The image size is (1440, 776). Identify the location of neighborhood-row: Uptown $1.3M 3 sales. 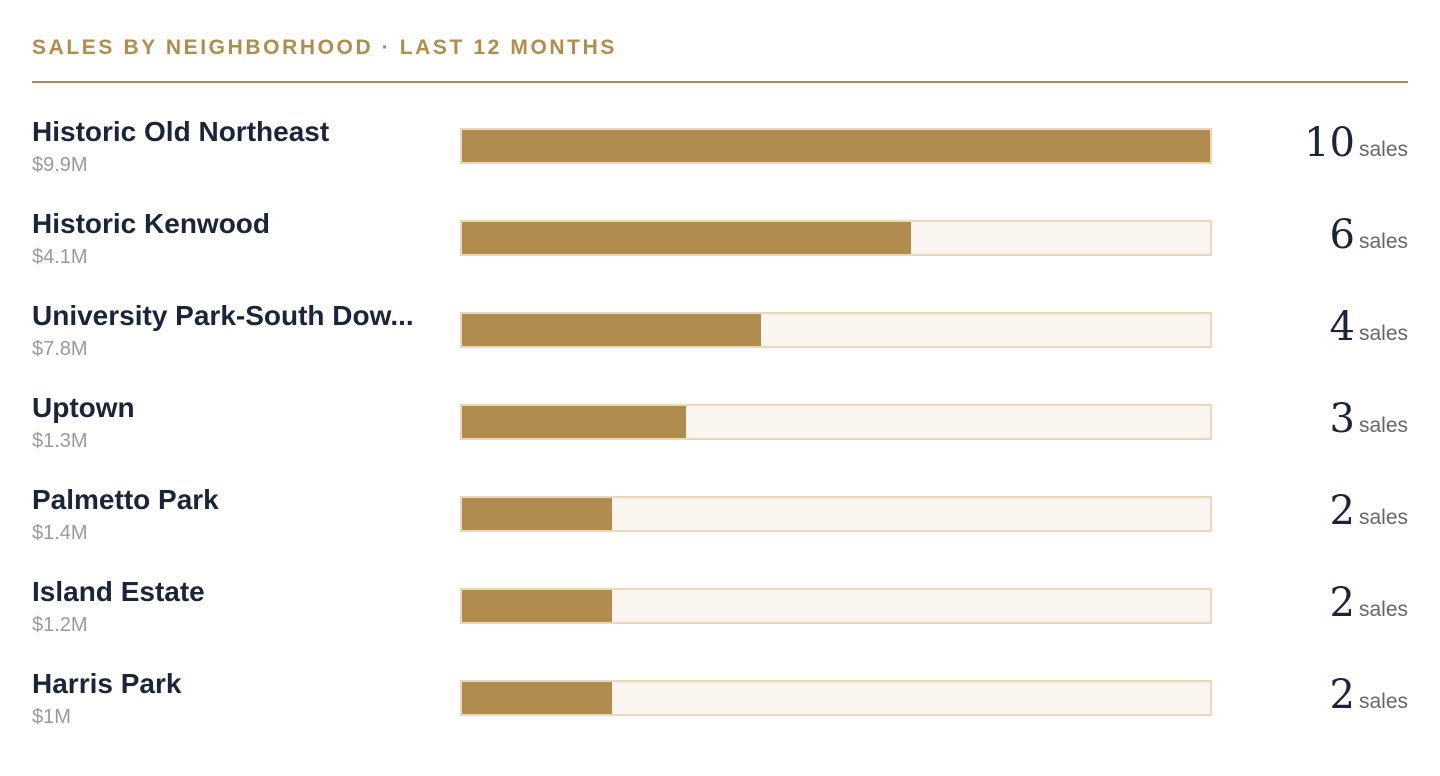
(720, 434).